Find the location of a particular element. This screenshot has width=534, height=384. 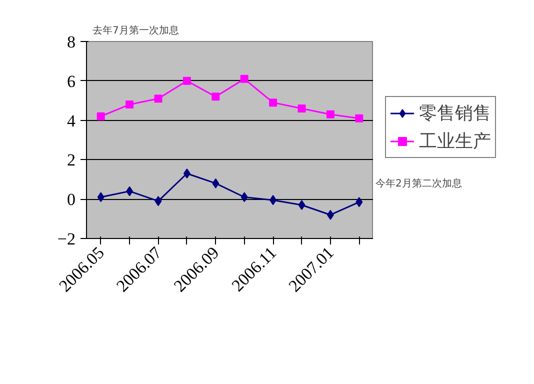

legend-label: 工业生产 is located at coordinates (455, 141).